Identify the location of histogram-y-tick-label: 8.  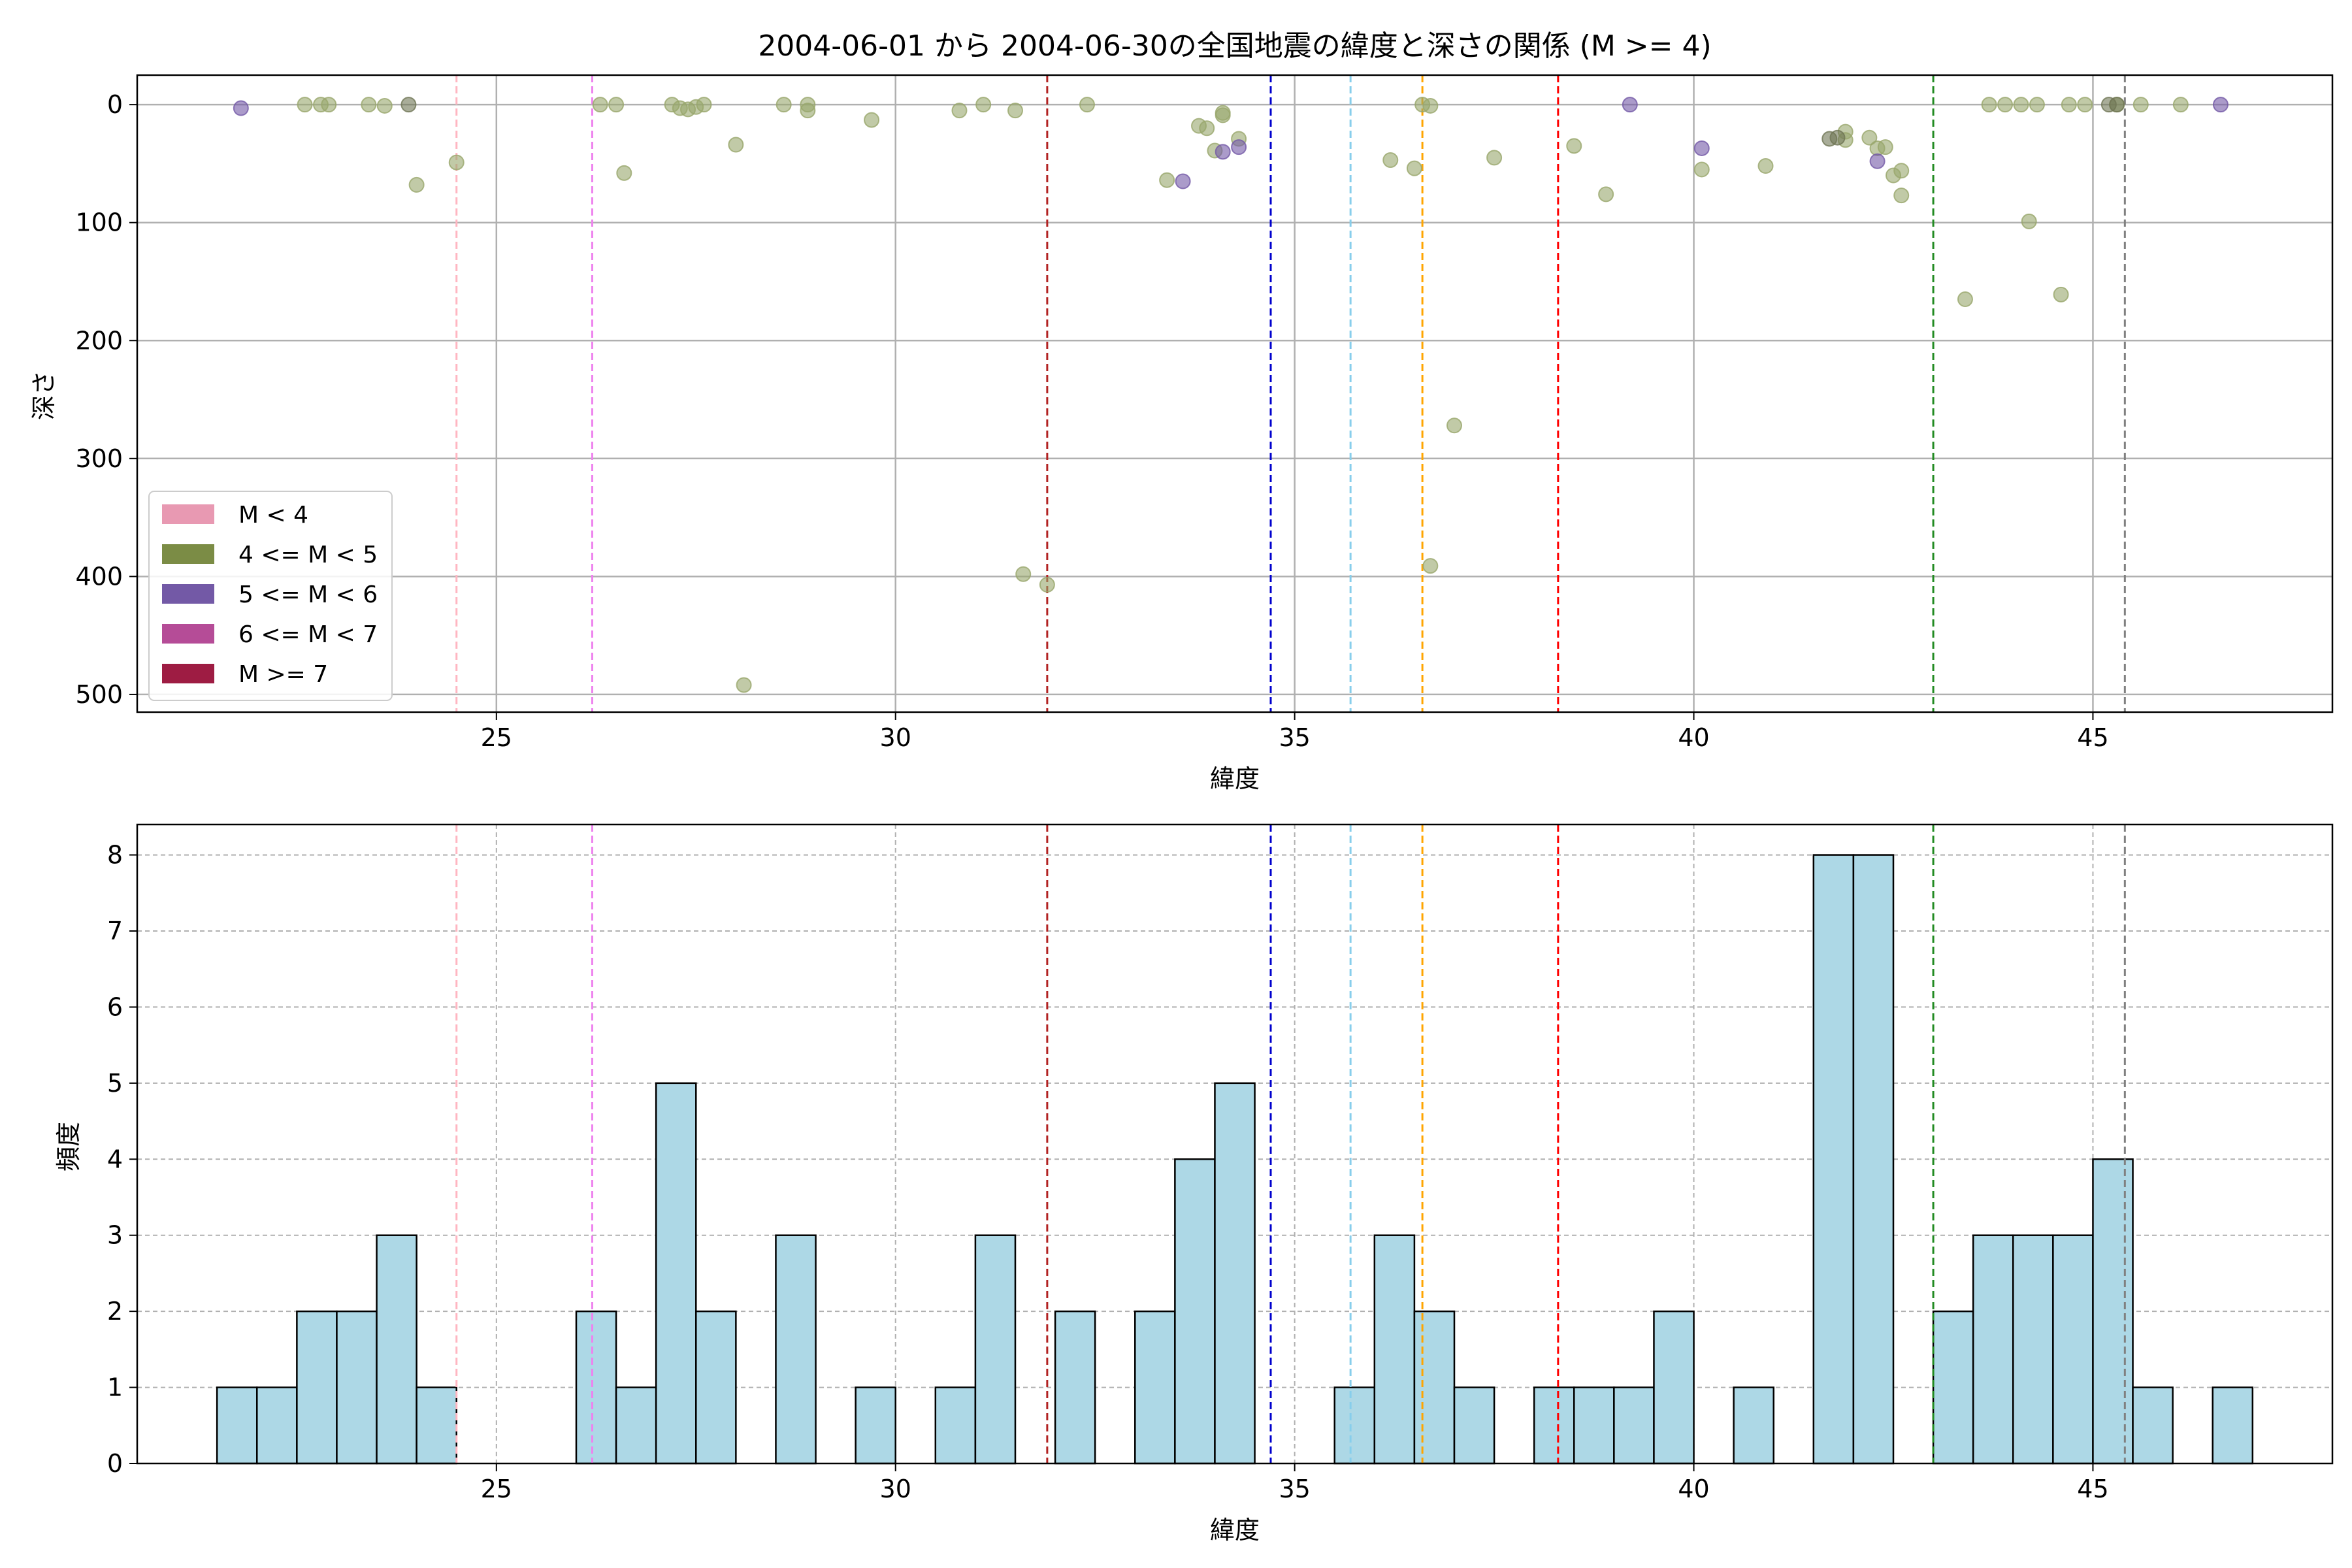
(115, 855).